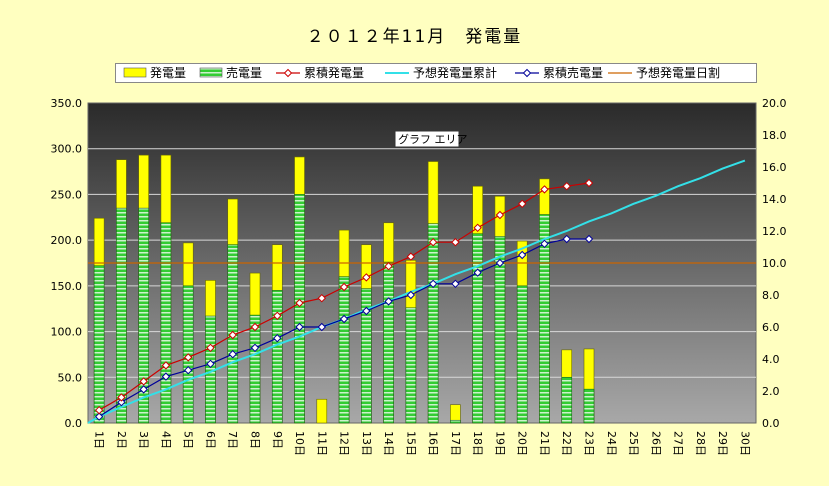  I want to click on x-tick-label: 6日, so click(210, 440).